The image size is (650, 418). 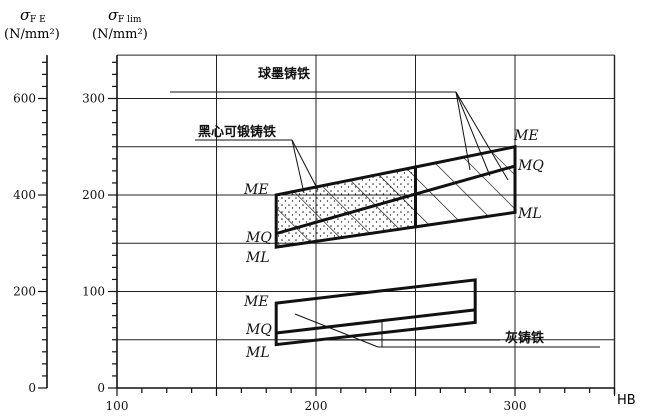 I want to click on left-axis-label-symbol: σ, so click(x=25, y=15).